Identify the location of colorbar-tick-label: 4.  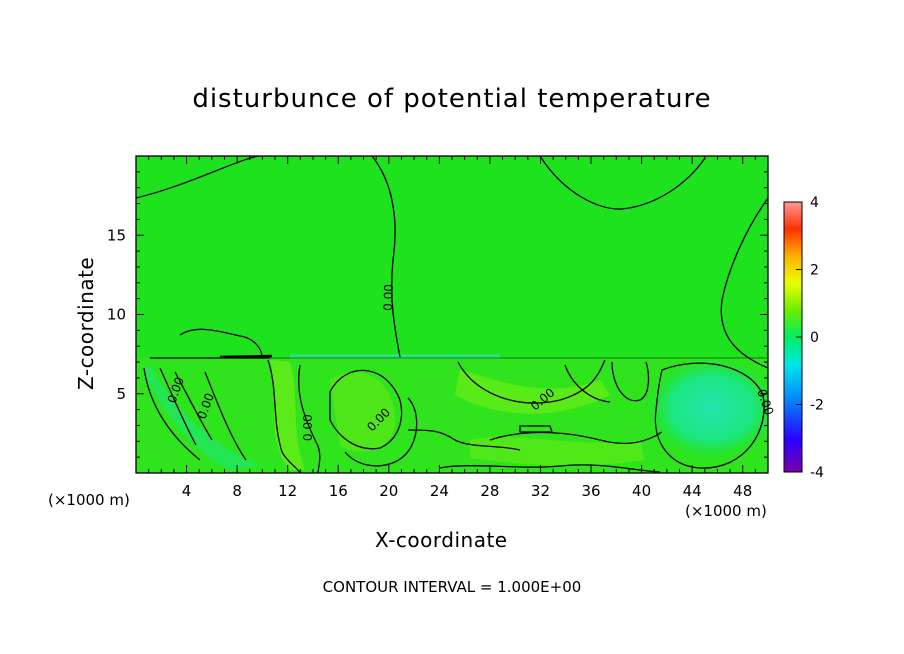
(814, 203).